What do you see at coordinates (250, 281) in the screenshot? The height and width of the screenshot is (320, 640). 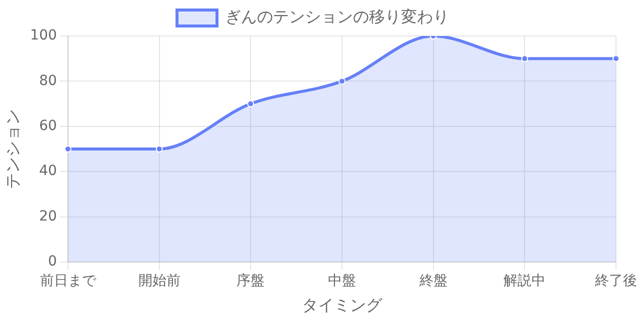 I see `x-tick-label: 序盤` at bounding box center [250, 281].